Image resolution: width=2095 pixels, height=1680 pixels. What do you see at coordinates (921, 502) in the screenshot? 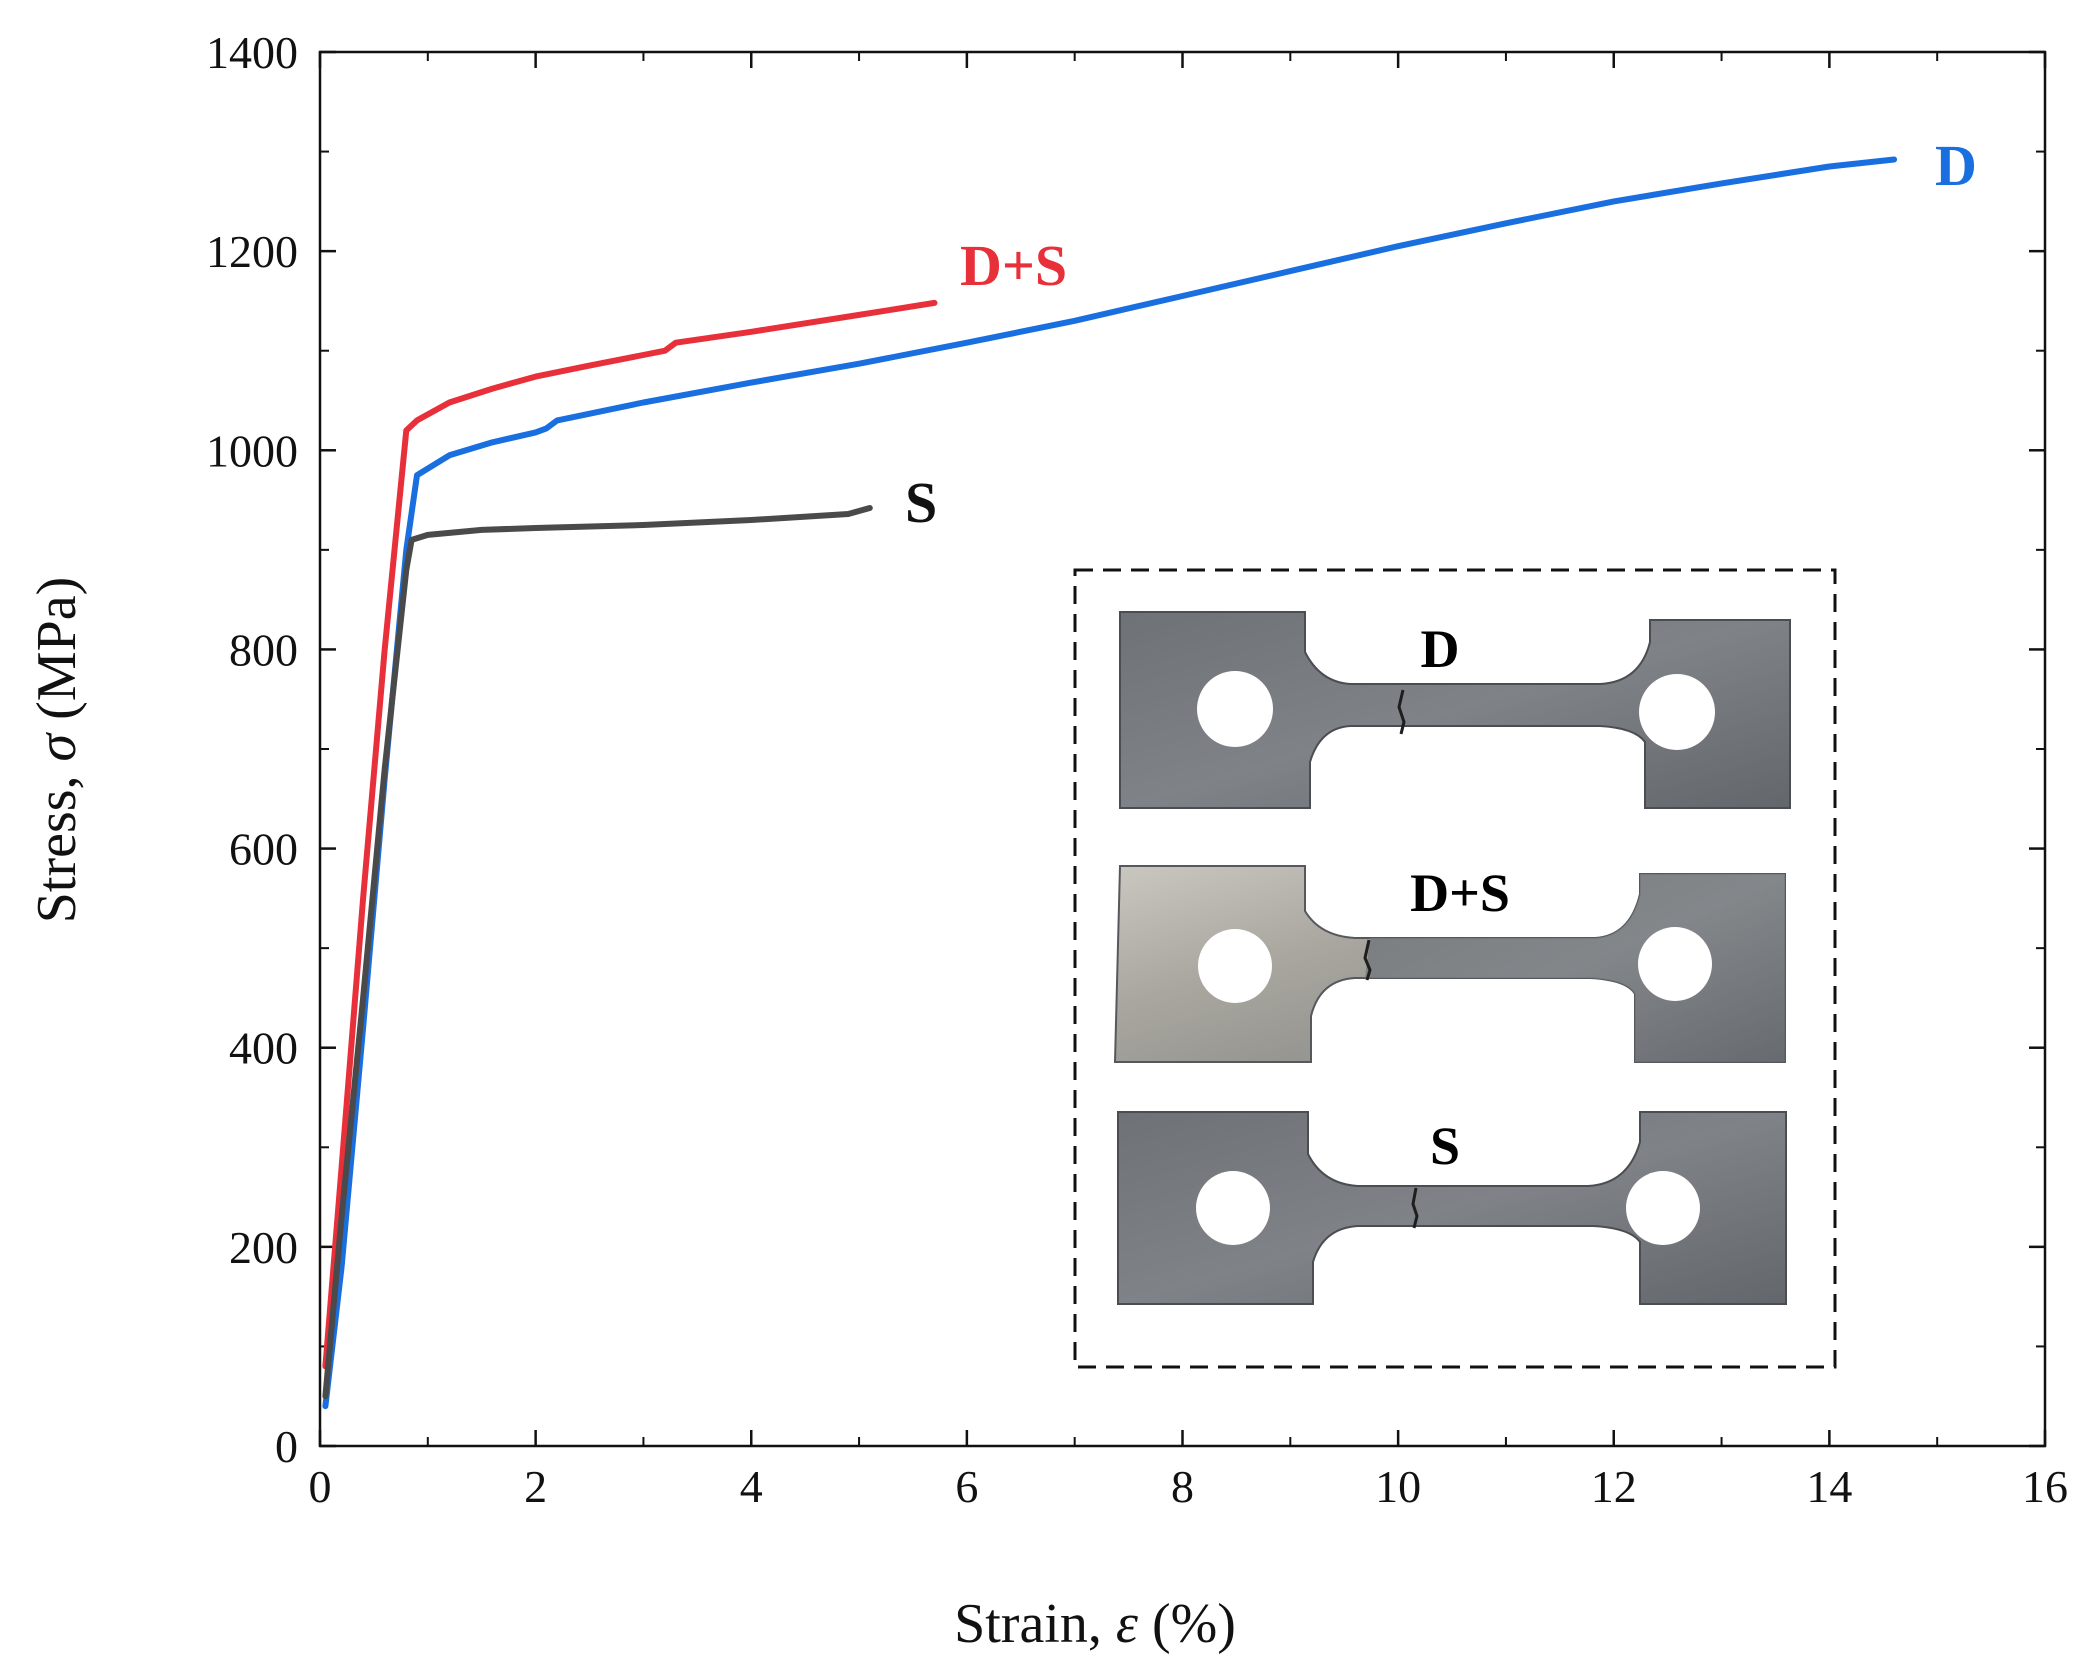
I see `series-label-s: S` at bounding box center [921, 502].